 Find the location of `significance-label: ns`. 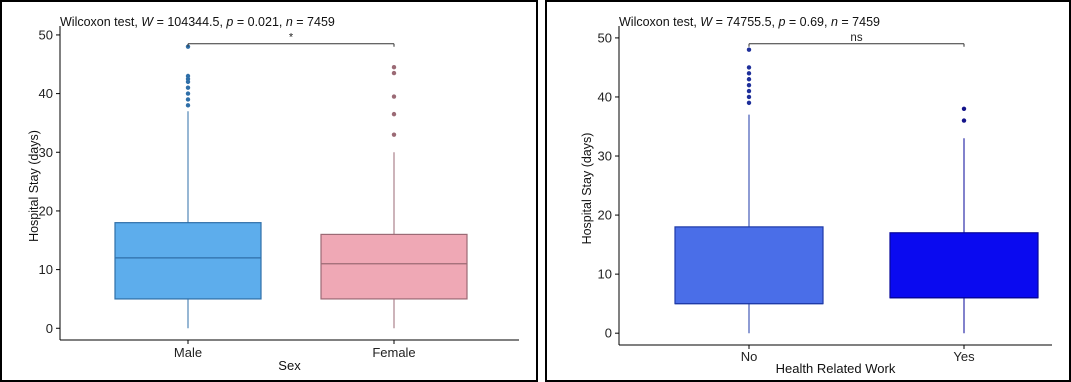

significance-label: ns is located at coordinates (856, 38).